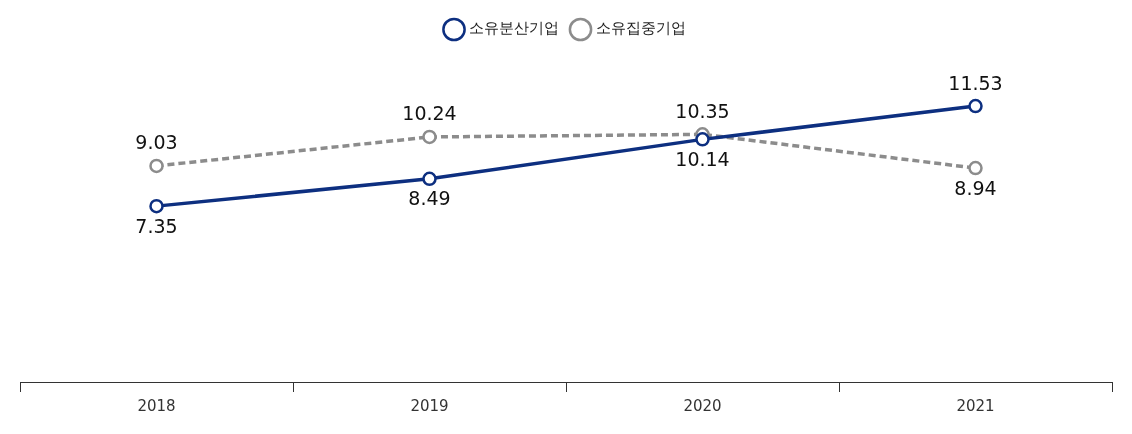  Describe the element at coordinates (640, 28) in the screenshot. I see `legend-label: 소유집중기업` at that location.